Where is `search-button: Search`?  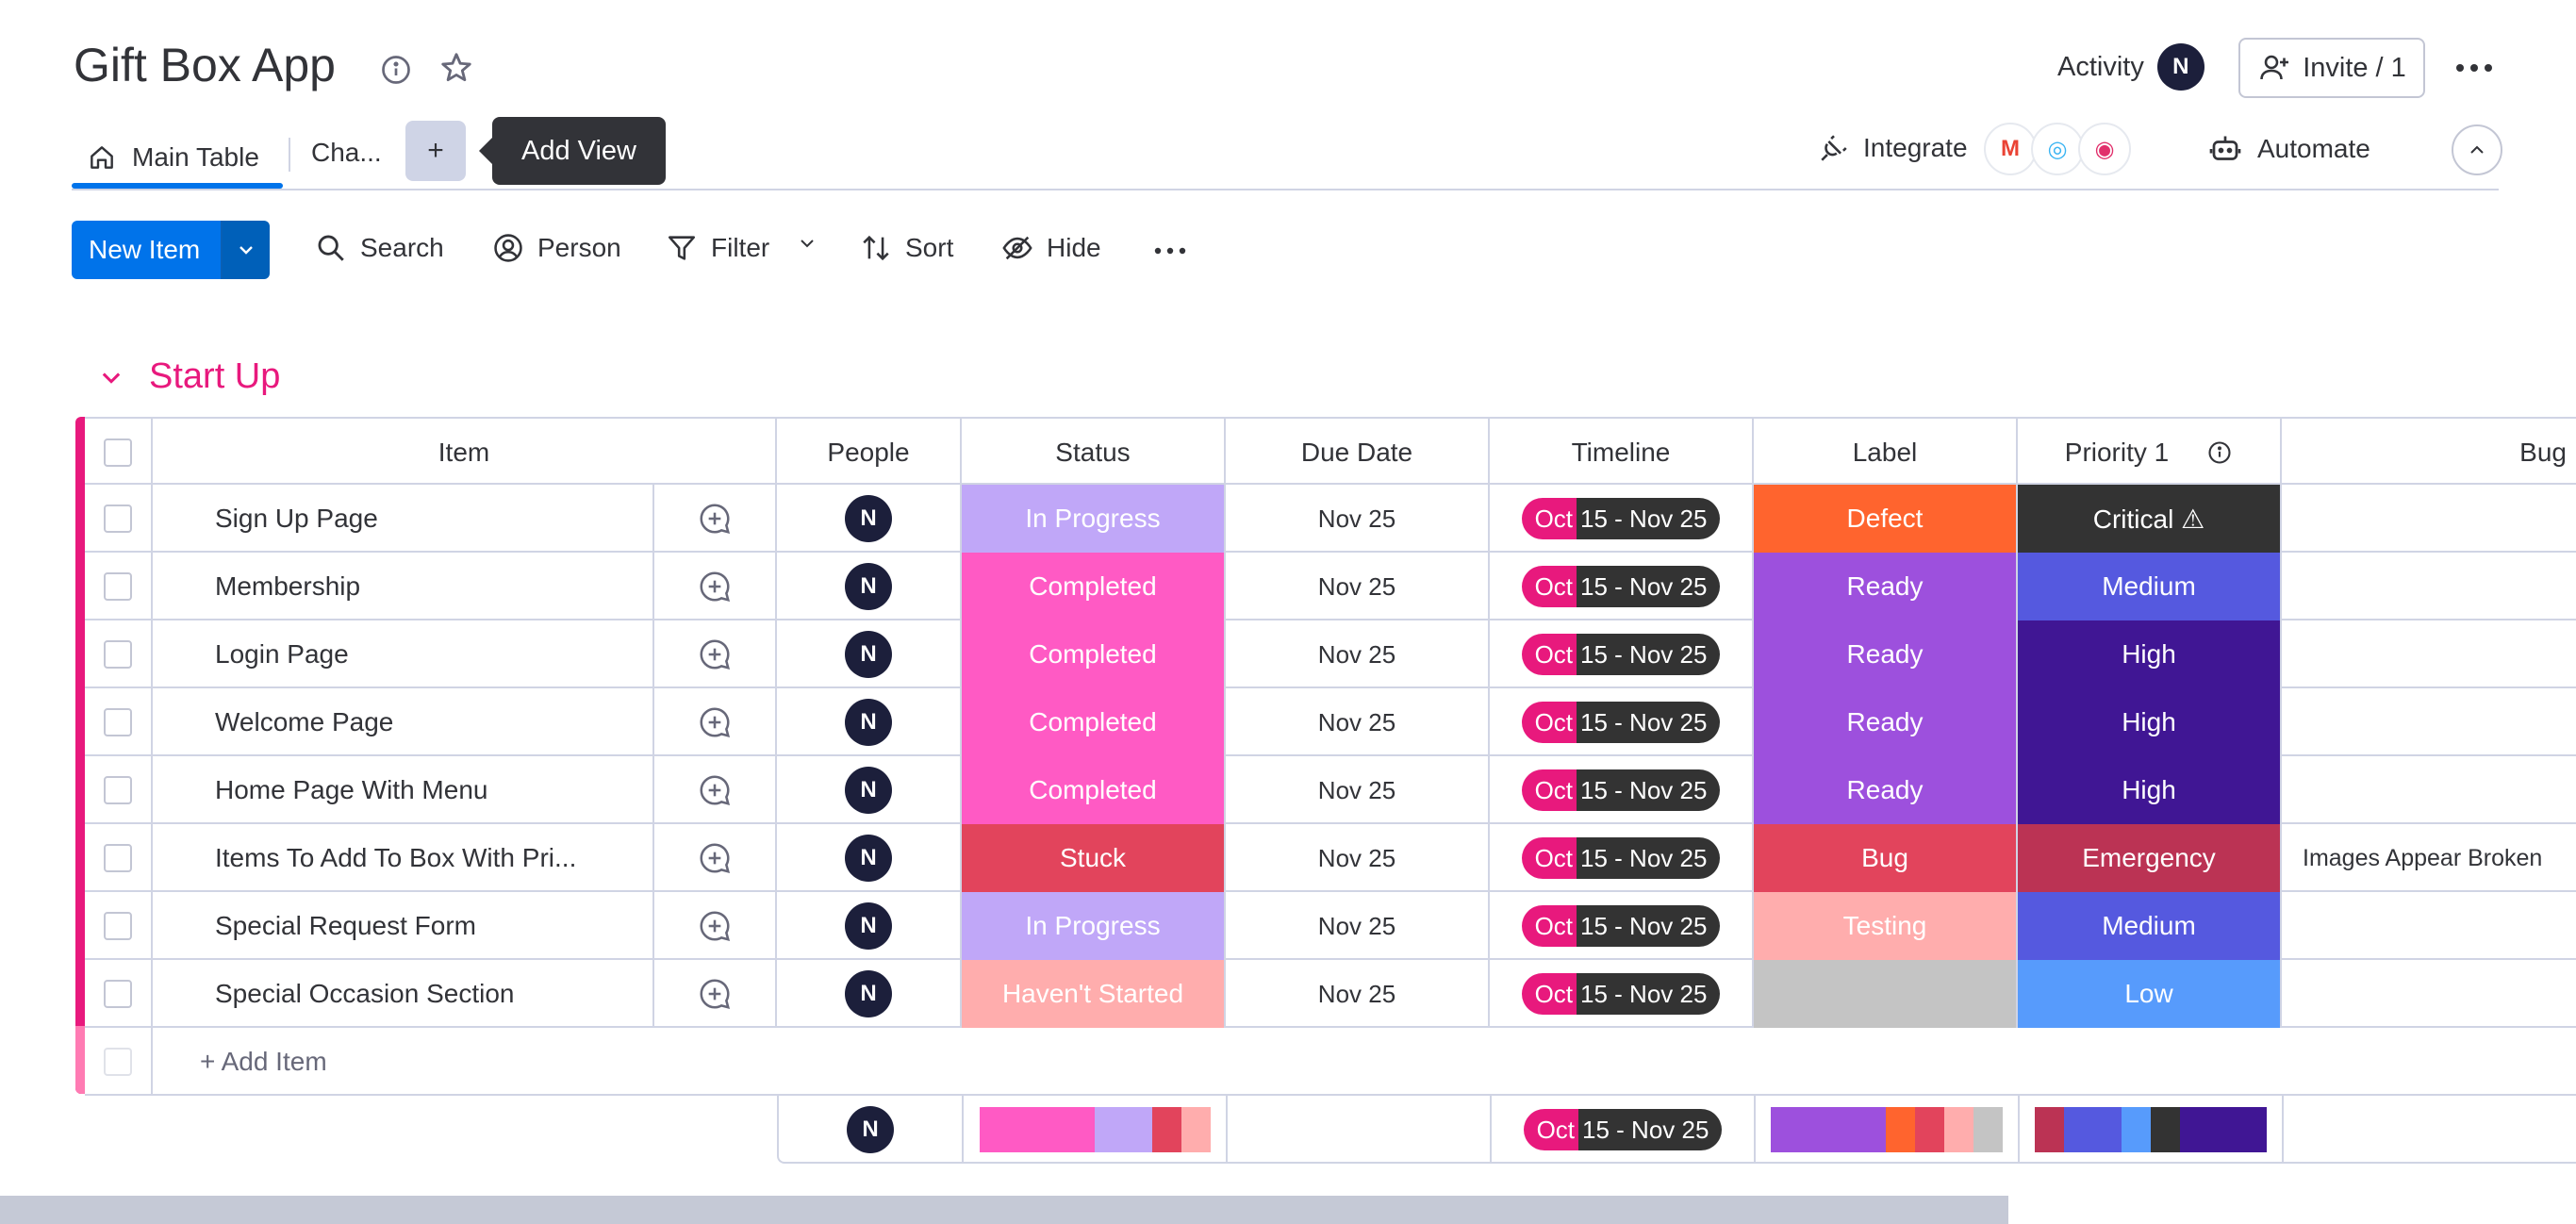 search-button: Search is located at coordinates (379, 248).